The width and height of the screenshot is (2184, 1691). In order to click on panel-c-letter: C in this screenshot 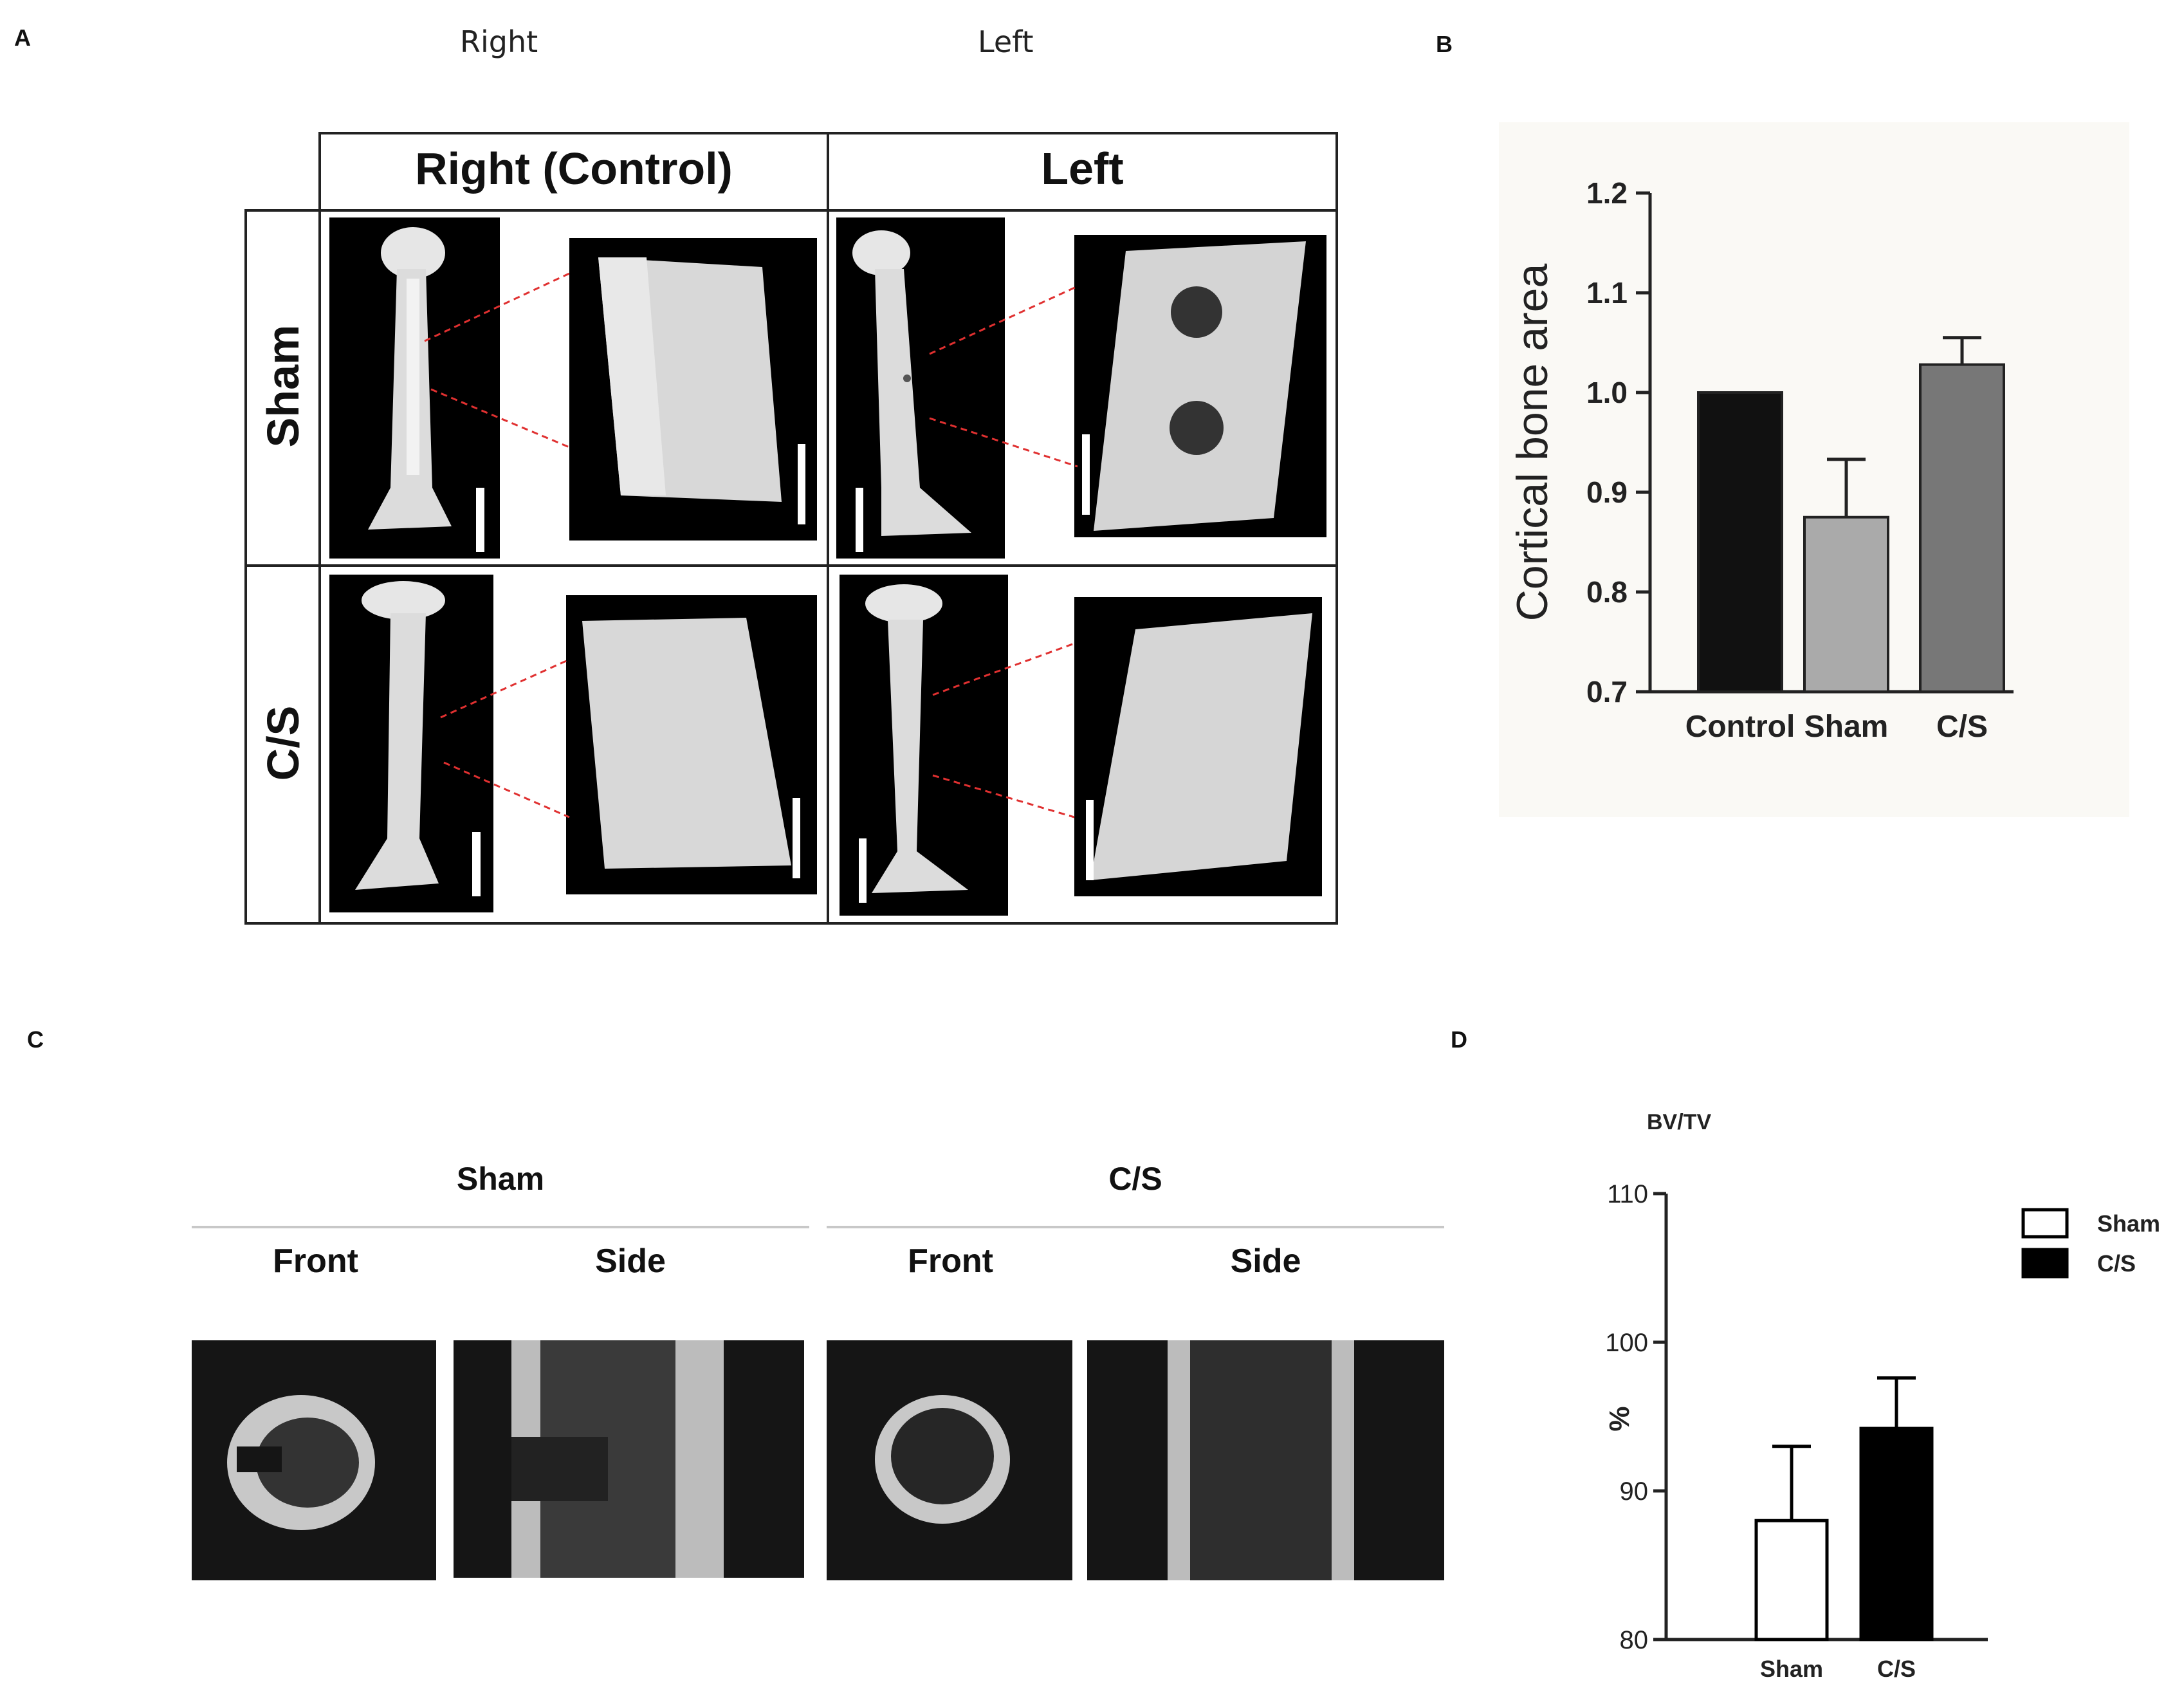, I will do `click(36, 1039)`.